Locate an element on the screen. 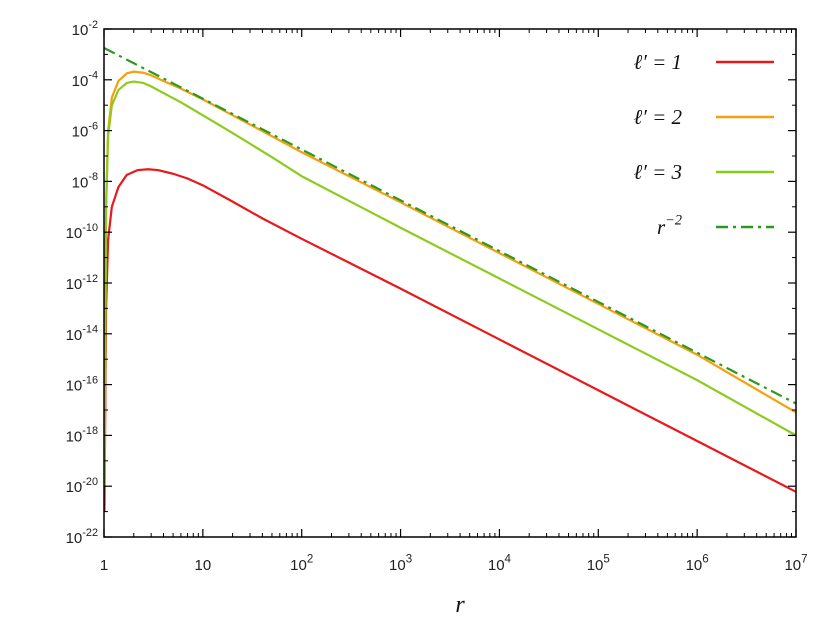 The width and height of the screenshot is (830, 623). legend-label: ℓ′ = 3 is located at coordinates (657, 172).